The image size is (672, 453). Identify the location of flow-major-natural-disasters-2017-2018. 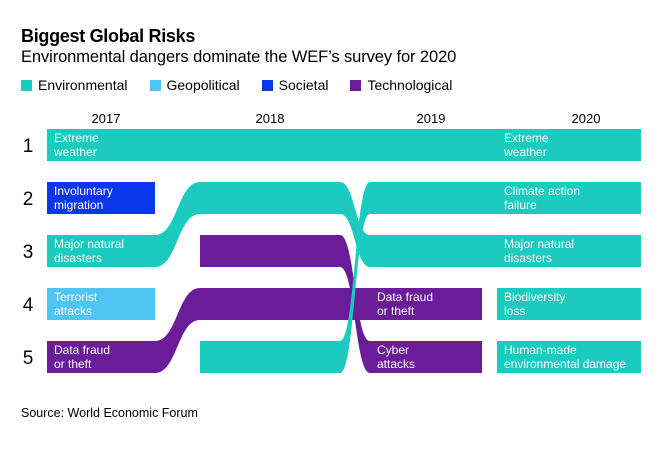
(177, 224).